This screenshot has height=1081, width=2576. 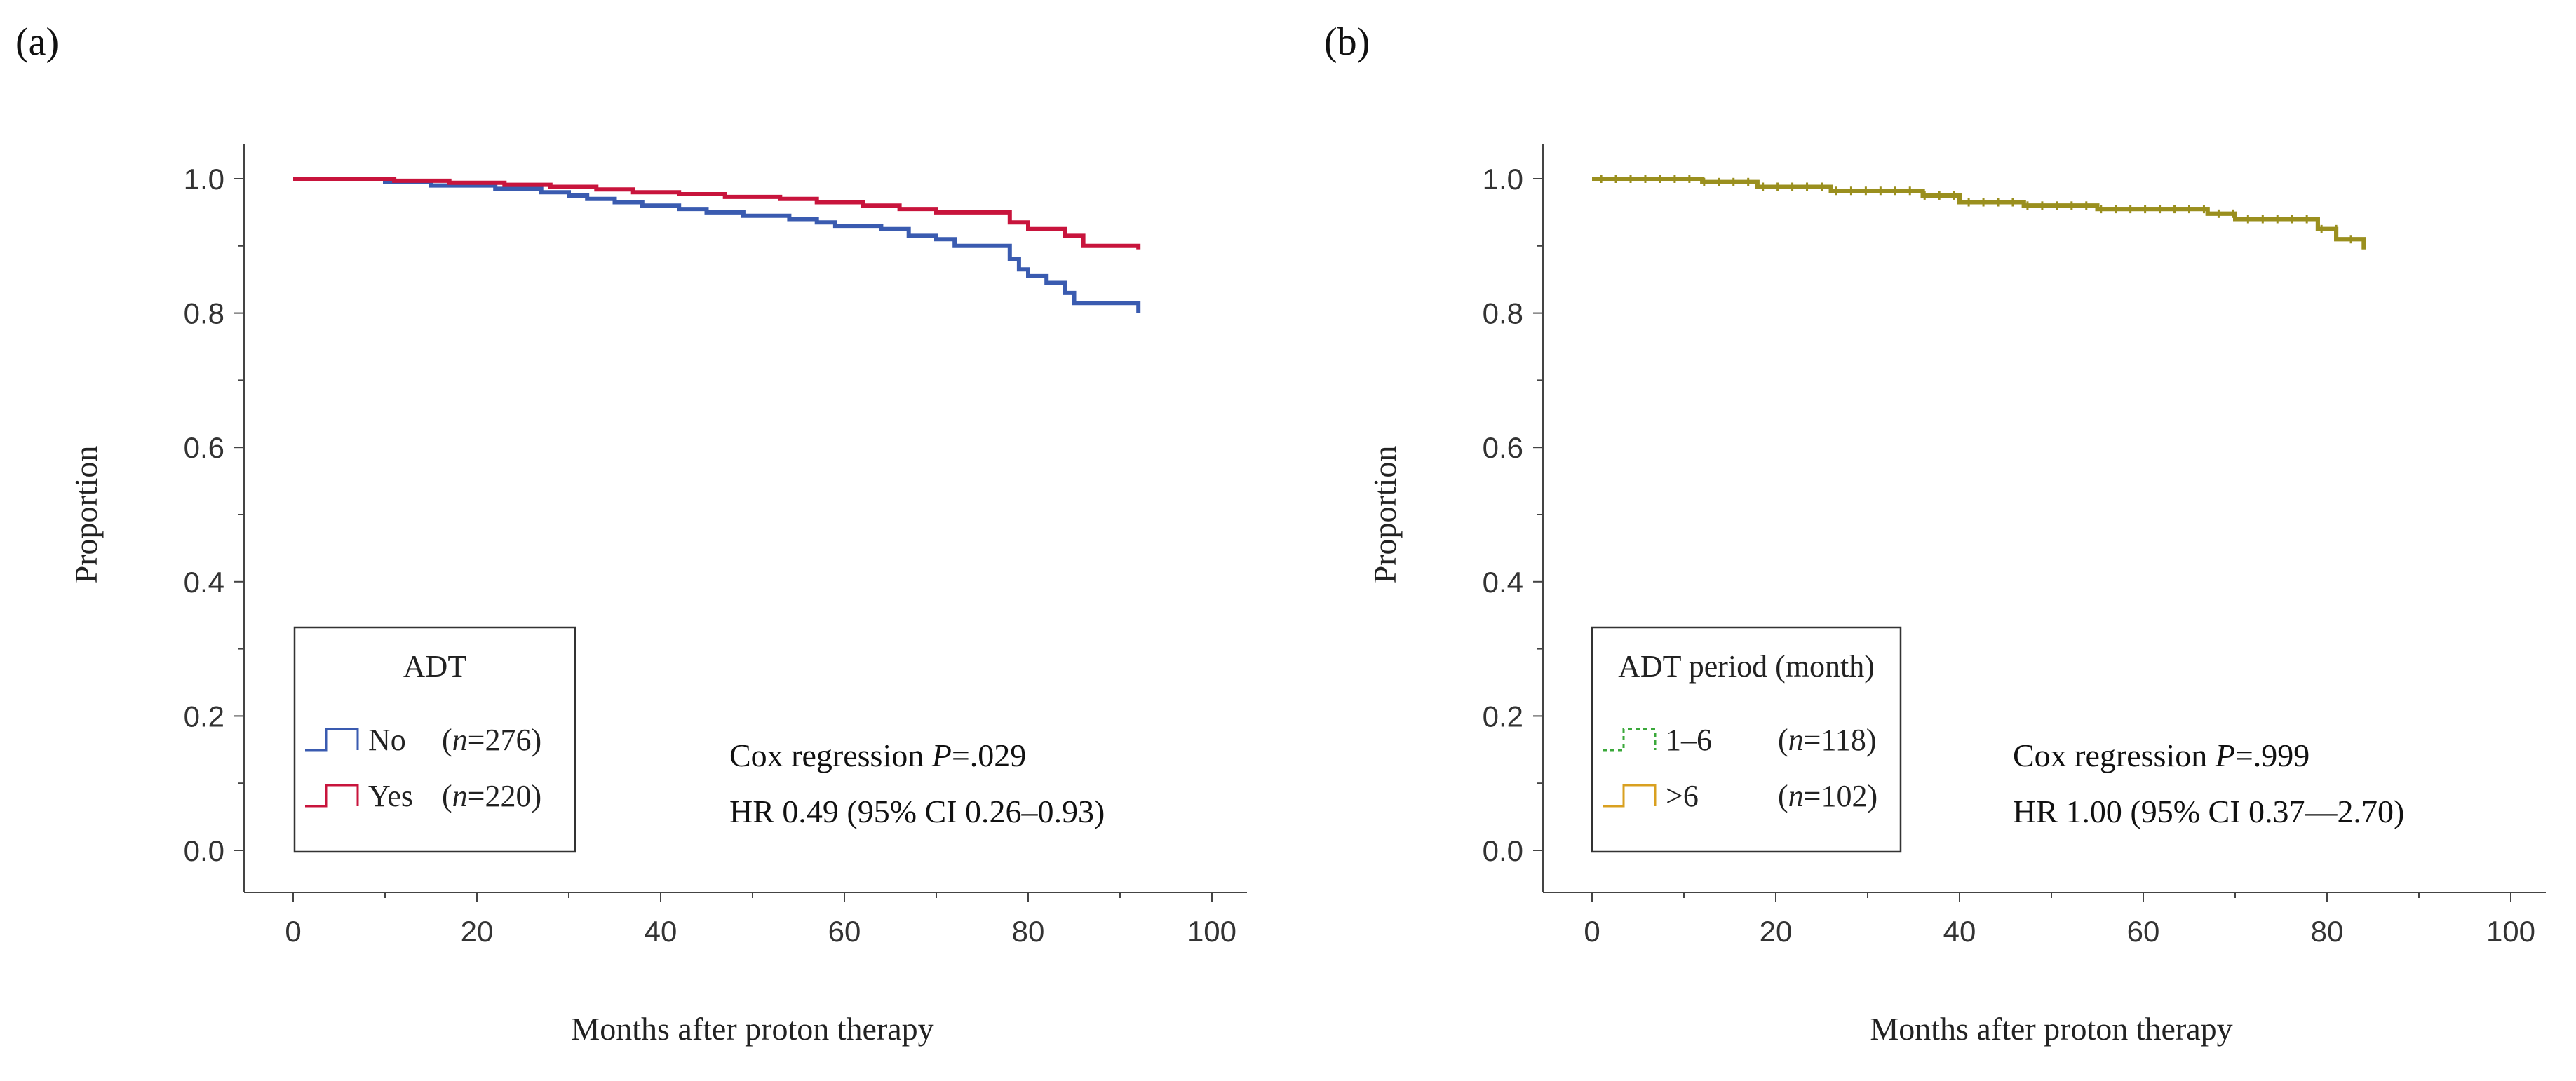 I want to click on legend-count: (n=102), so click(x=1827, y=796).